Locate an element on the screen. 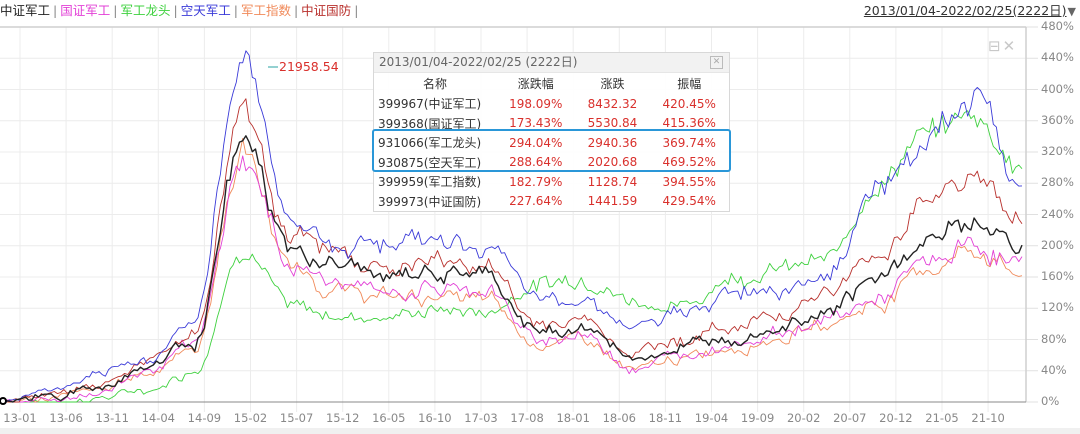 The width and height of the screenshot is (1080, 434). col-amp: 振幅 is located at coordinates (689, 84).